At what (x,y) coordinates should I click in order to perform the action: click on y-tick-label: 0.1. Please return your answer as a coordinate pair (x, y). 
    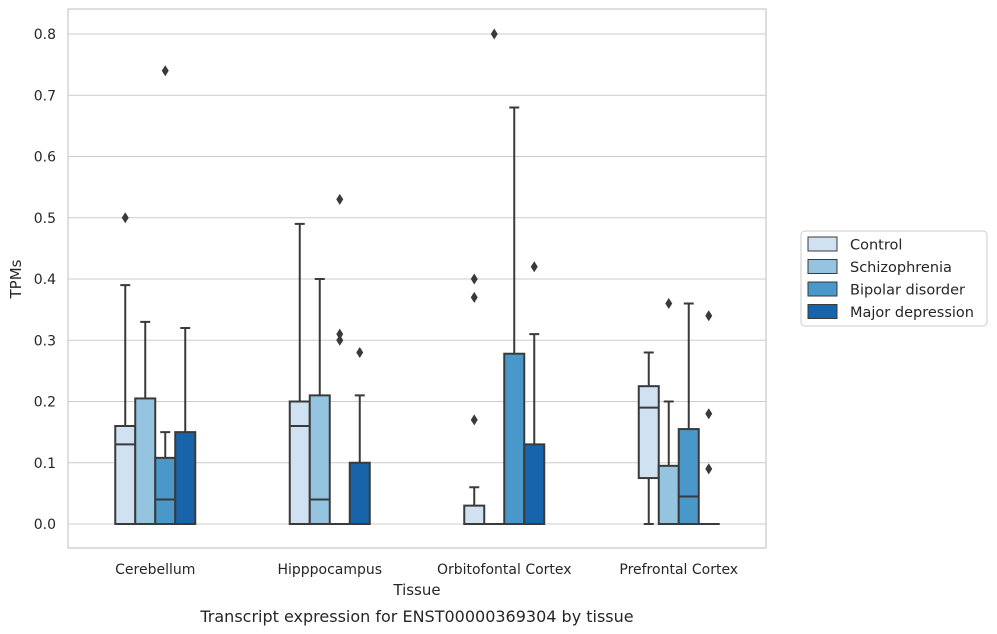
    Looking at the image, I should click on (45, 464).